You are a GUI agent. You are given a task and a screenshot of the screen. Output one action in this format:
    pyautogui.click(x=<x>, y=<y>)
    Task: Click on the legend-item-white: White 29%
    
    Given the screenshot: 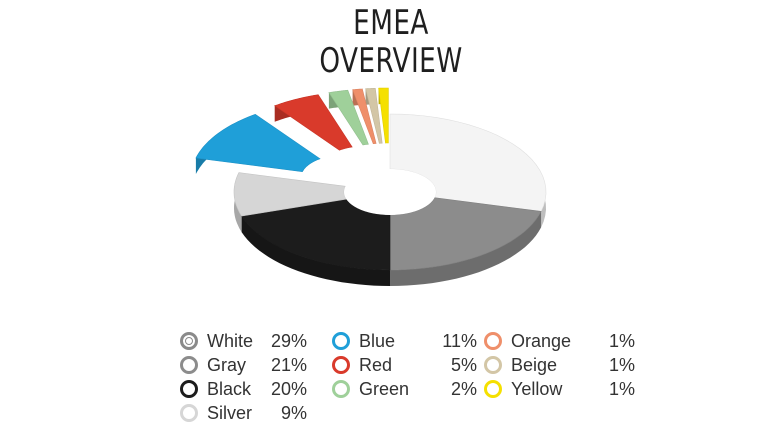 What is the action you would take?
    pyautogui.click(x=243, y=341)
    